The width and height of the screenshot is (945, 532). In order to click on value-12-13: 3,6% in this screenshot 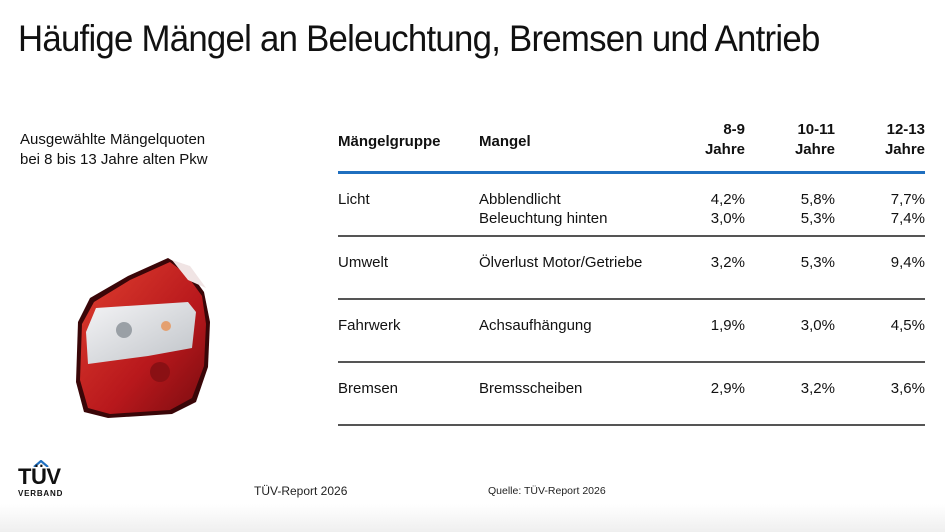, I will do `click(907, 388)`.